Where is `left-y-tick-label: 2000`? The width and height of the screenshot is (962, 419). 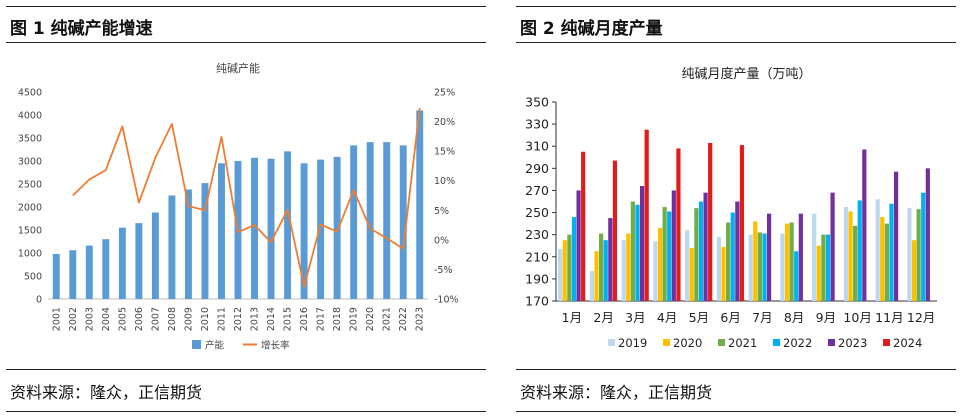
left-y-tick-label: 2000 is located at coordinates (30, 208).